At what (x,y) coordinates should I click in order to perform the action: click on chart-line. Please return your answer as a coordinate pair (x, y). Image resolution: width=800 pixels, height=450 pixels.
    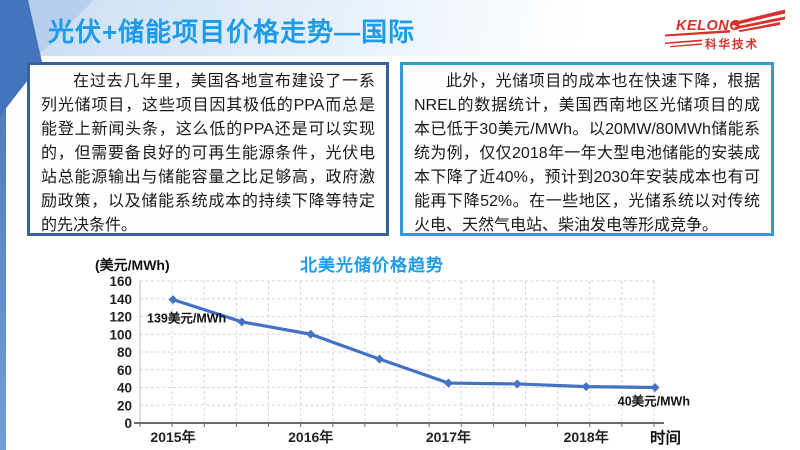
    Looking at the image, I should click on (414, 344).